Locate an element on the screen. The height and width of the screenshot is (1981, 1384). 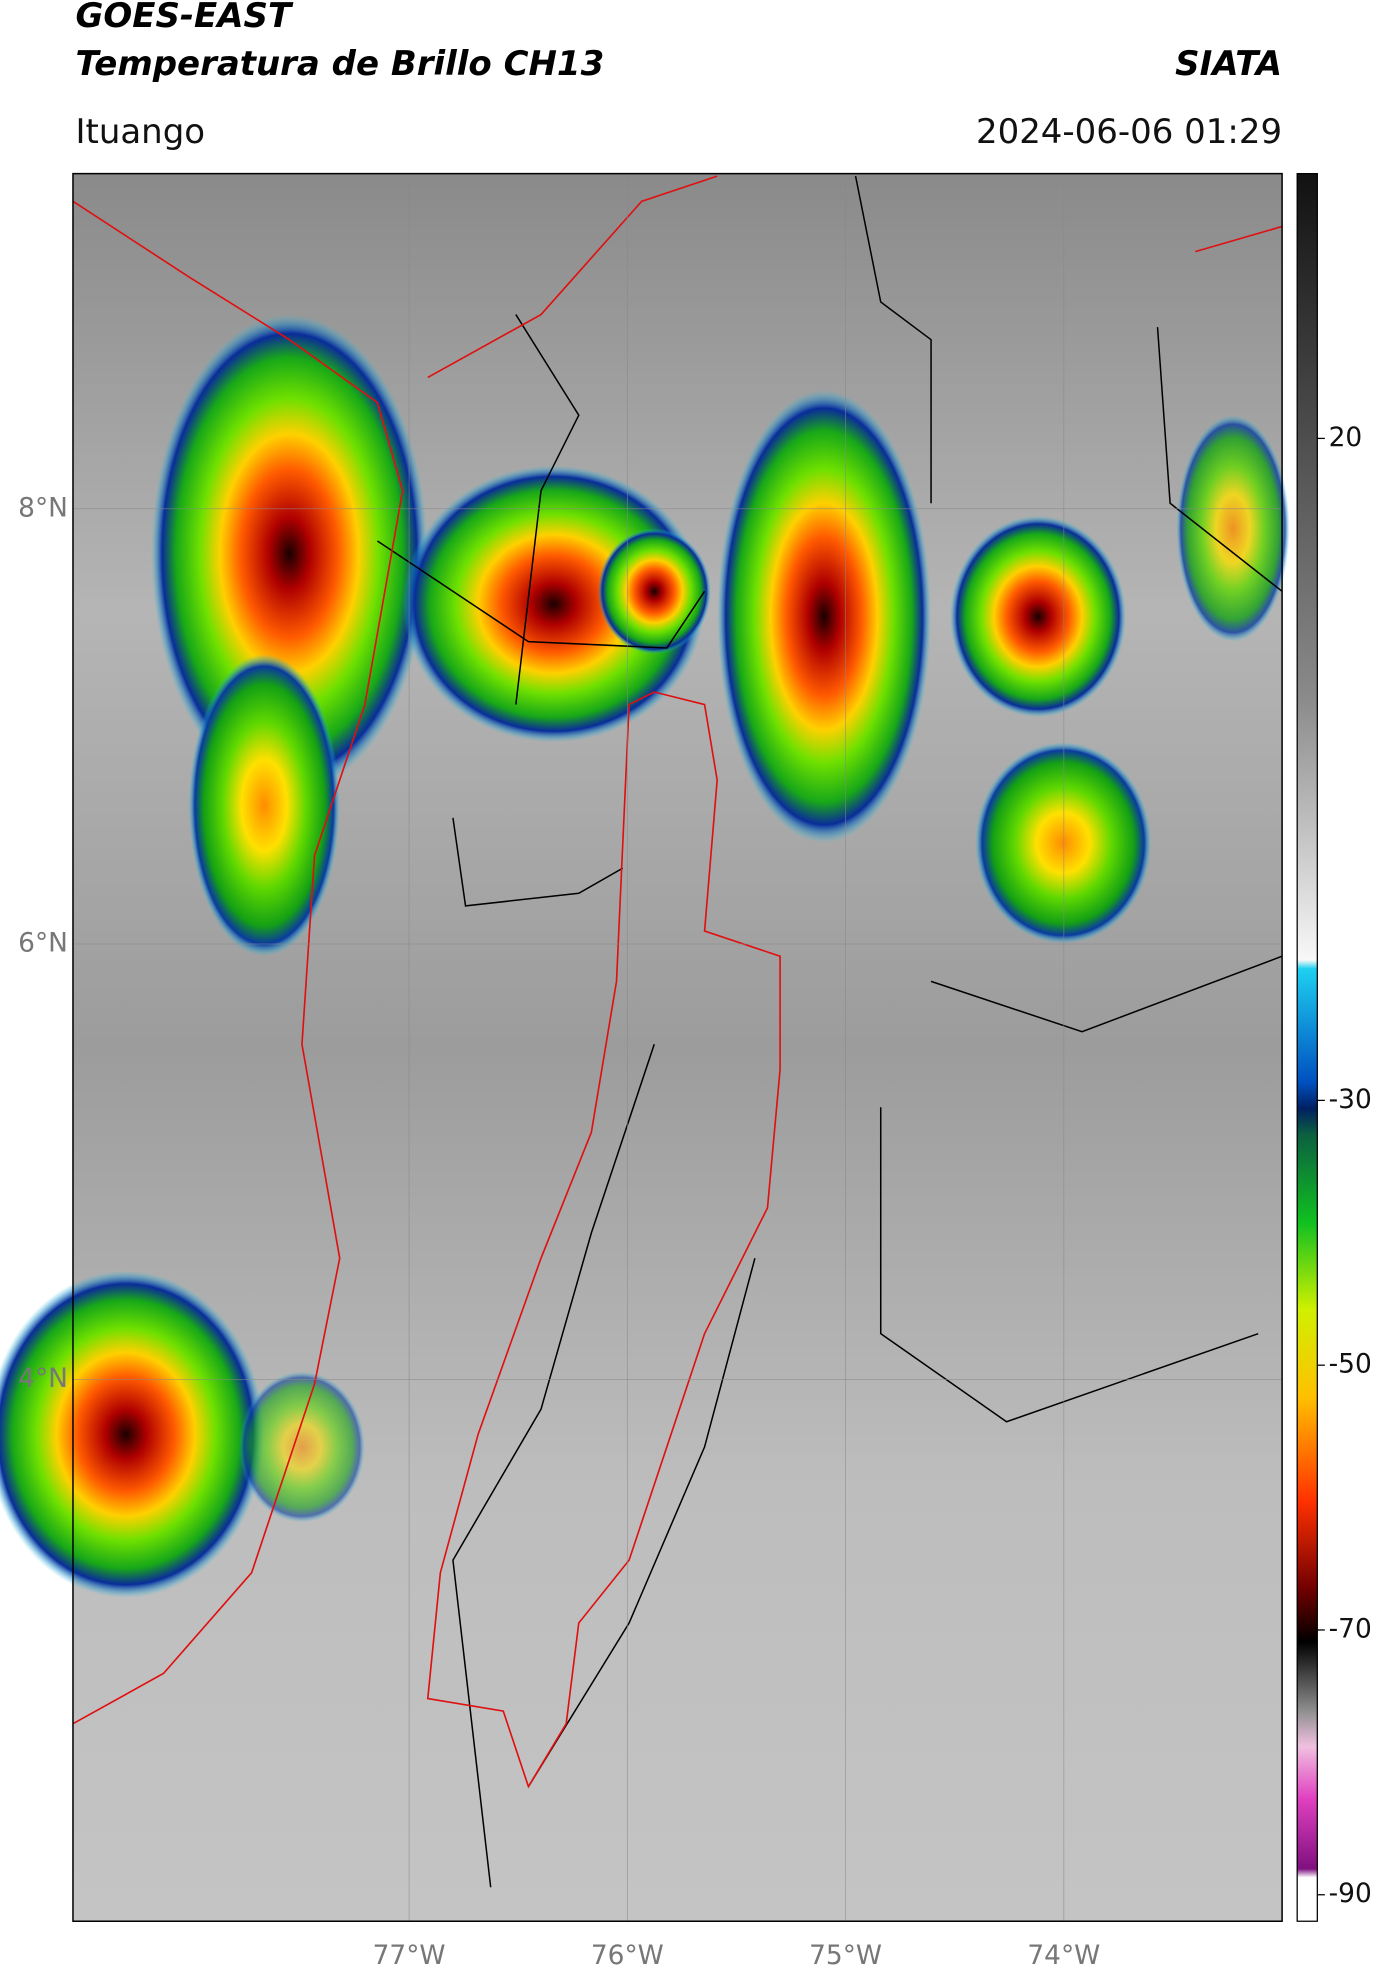
colorbar-tick-label: -30 is located at coordinates (1350, 1099).